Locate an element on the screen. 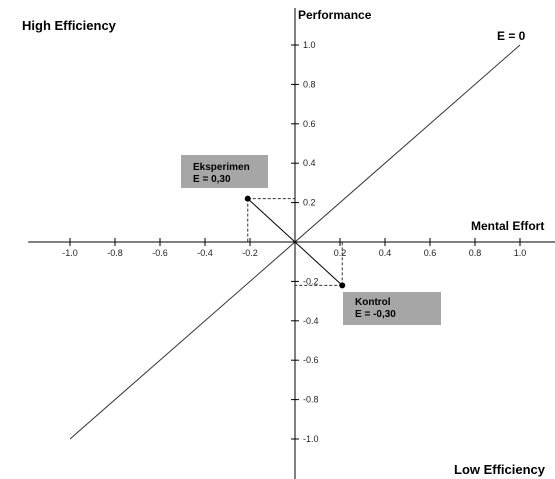 The width and height of the screenshot is (555, 479). y-tick-label: 0.6 is located at coordinates (309, 124).